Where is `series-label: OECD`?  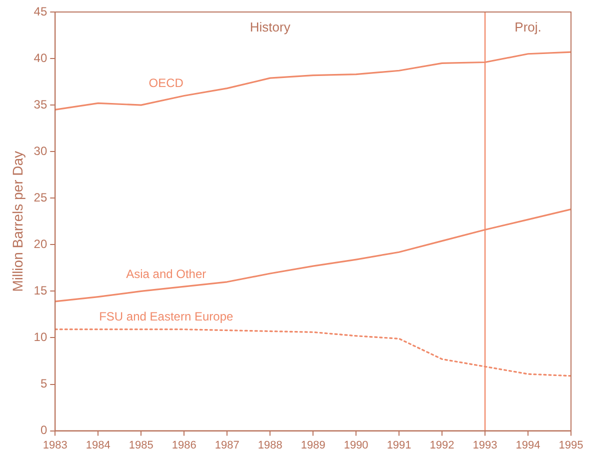 series-label: OECD is located at coordinates (166, 83).